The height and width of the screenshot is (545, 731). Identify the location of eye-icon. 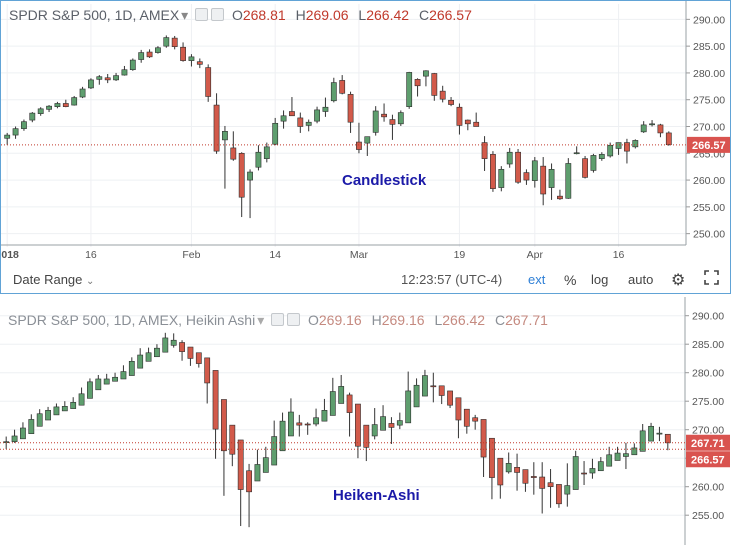
(202, 14).